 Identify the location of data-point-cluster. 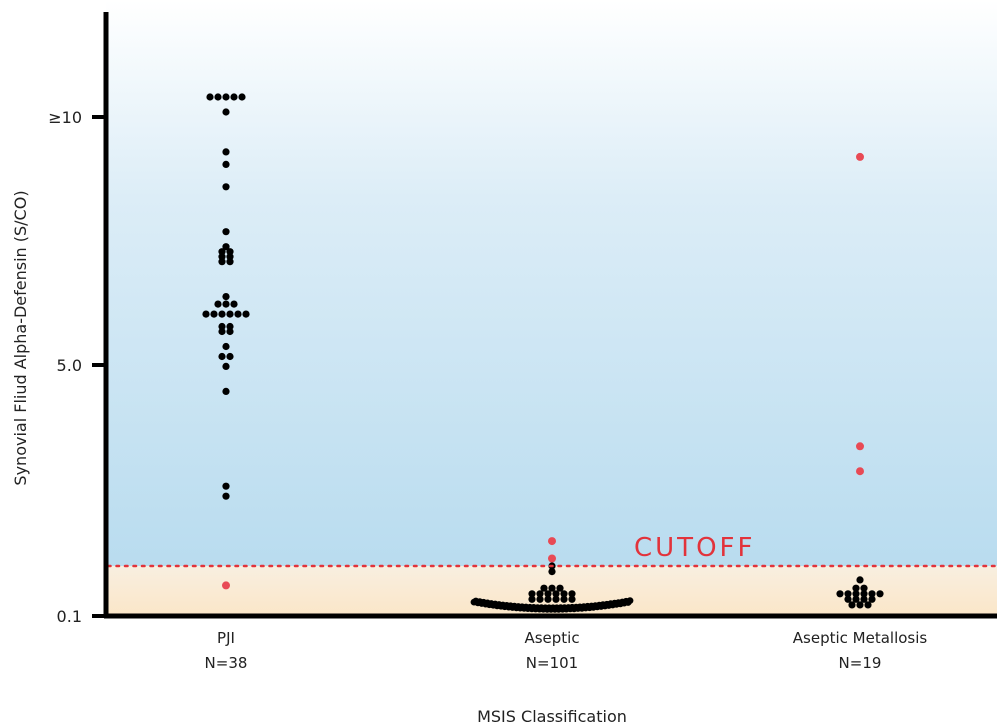
(630, 600).